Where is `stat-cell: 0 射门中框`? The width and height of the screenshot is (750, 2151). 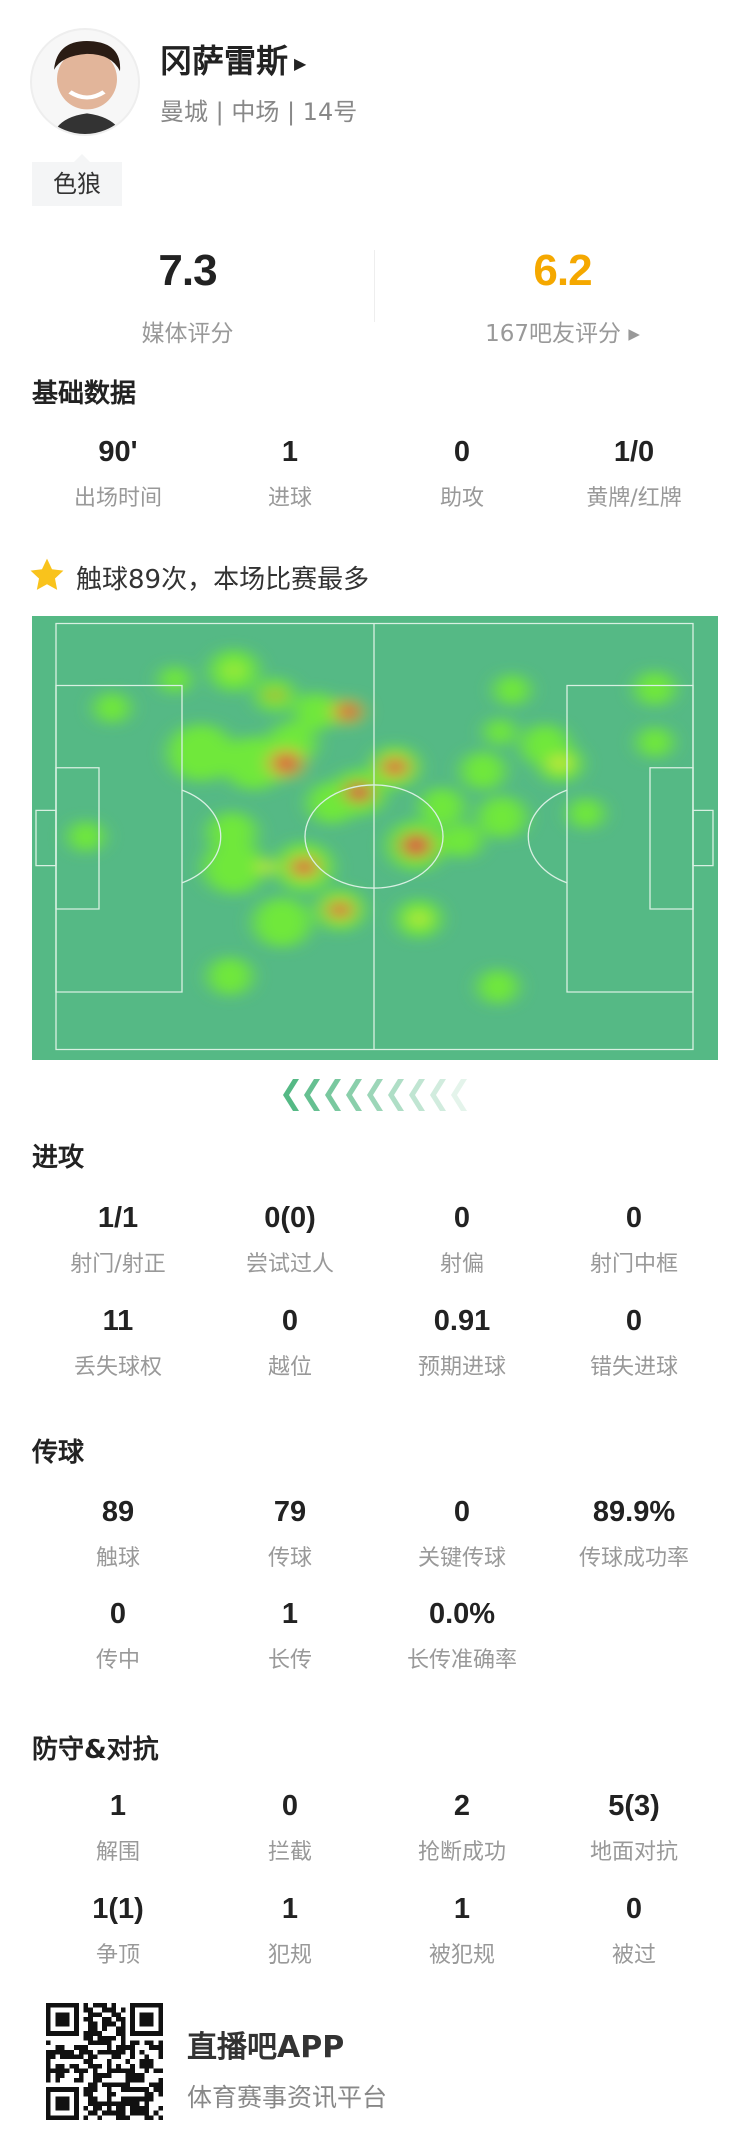
stat-cell: 0 射门中框 is located at coordinates (634, 1240).